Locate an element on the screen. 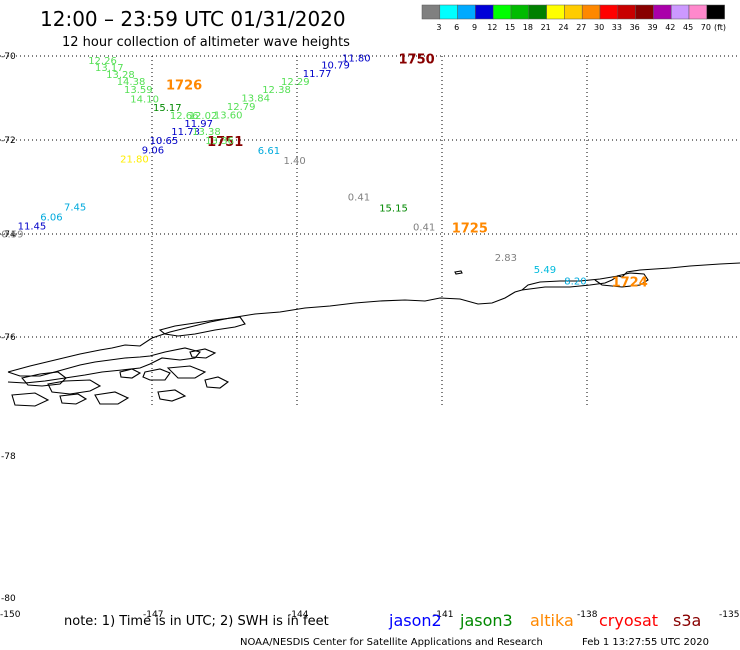 The width and height of the screenshot is (740, 650). swh-value-label: 11.73 is located at coordinates (185, 132).